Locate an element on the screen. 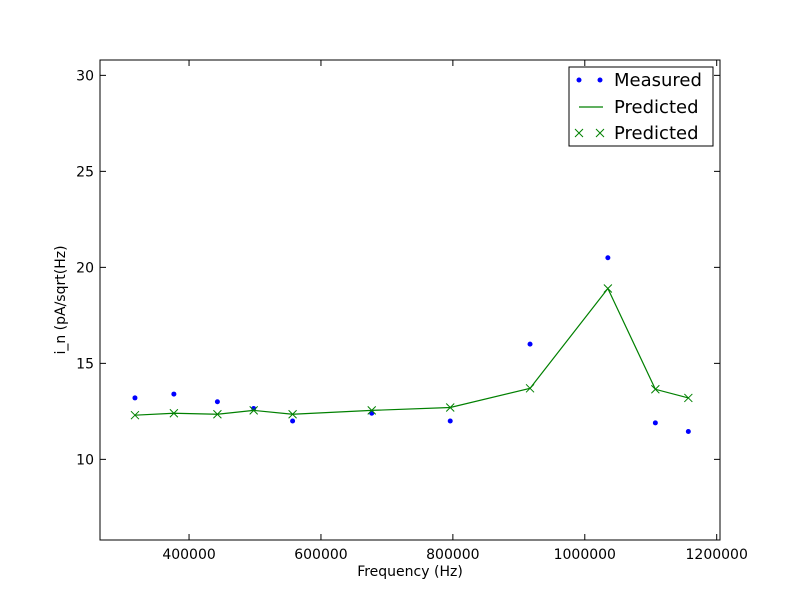 The height and width of the screenshot is (600, 800). y-tick-label: 25 is located at coordinates (85, 172).